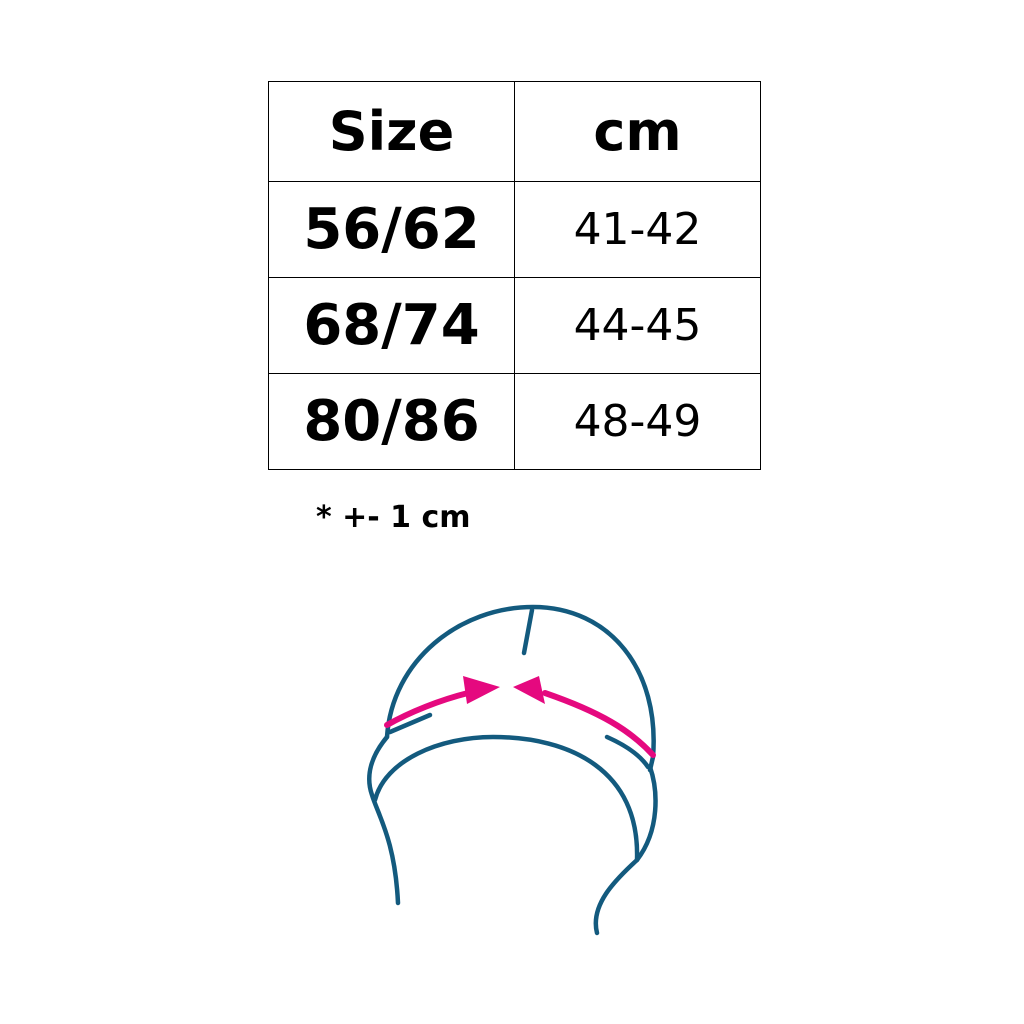  Describe the element at coordinates (637, 131) in the screenshot. I see `header-cm: cm` at that location.